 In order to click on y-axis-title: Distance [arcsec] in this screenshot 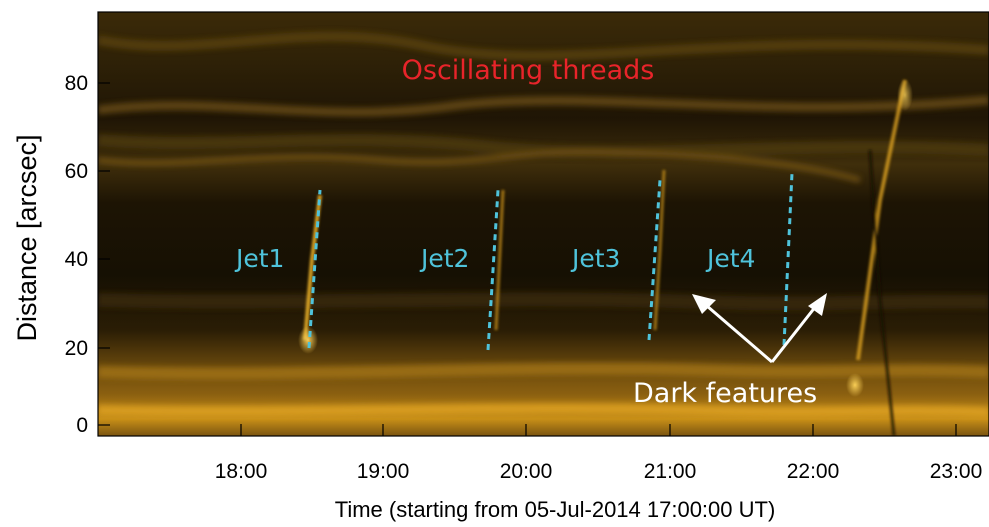, I will do `click(27, 237)`.